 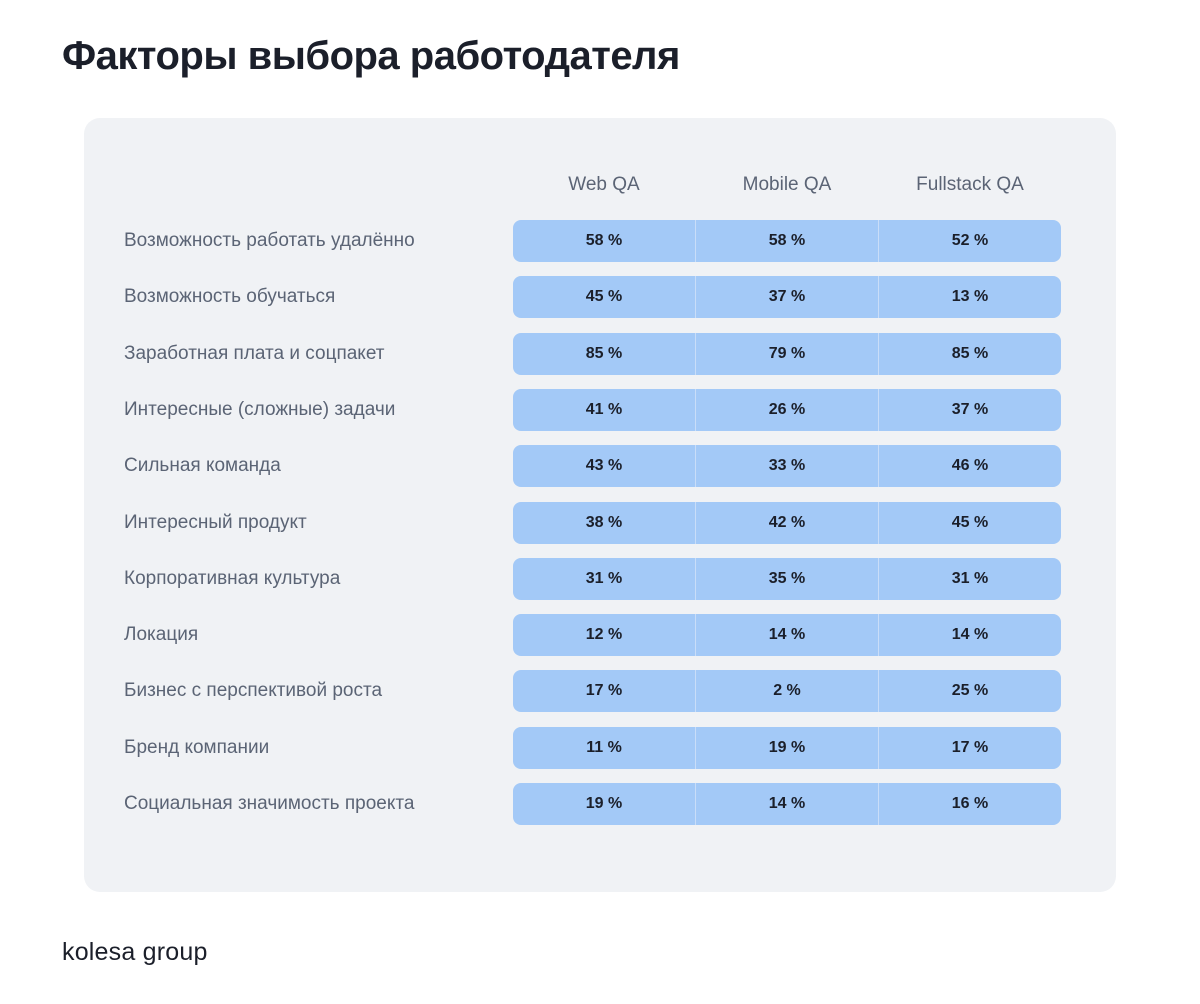 I want to click on value-cell: 2 %, so click(x=786, y=691).